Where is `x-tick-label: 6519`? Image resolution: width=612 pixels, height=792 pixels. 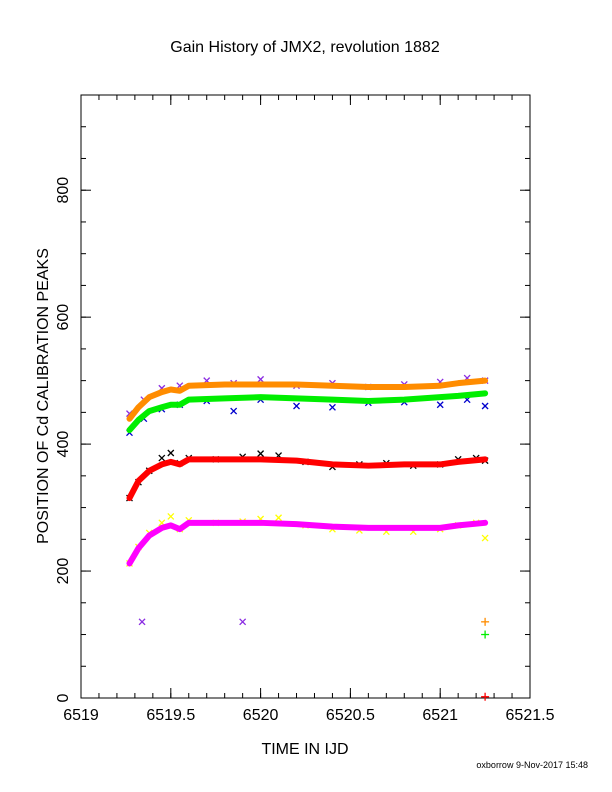
x-tick-label: 6519 is located at coordinates (81, 715).